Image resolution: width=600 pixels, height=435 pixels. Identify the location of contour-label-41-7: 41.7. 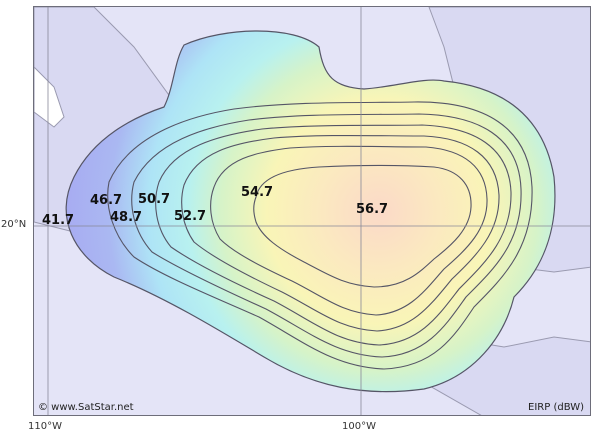
(58, 220).